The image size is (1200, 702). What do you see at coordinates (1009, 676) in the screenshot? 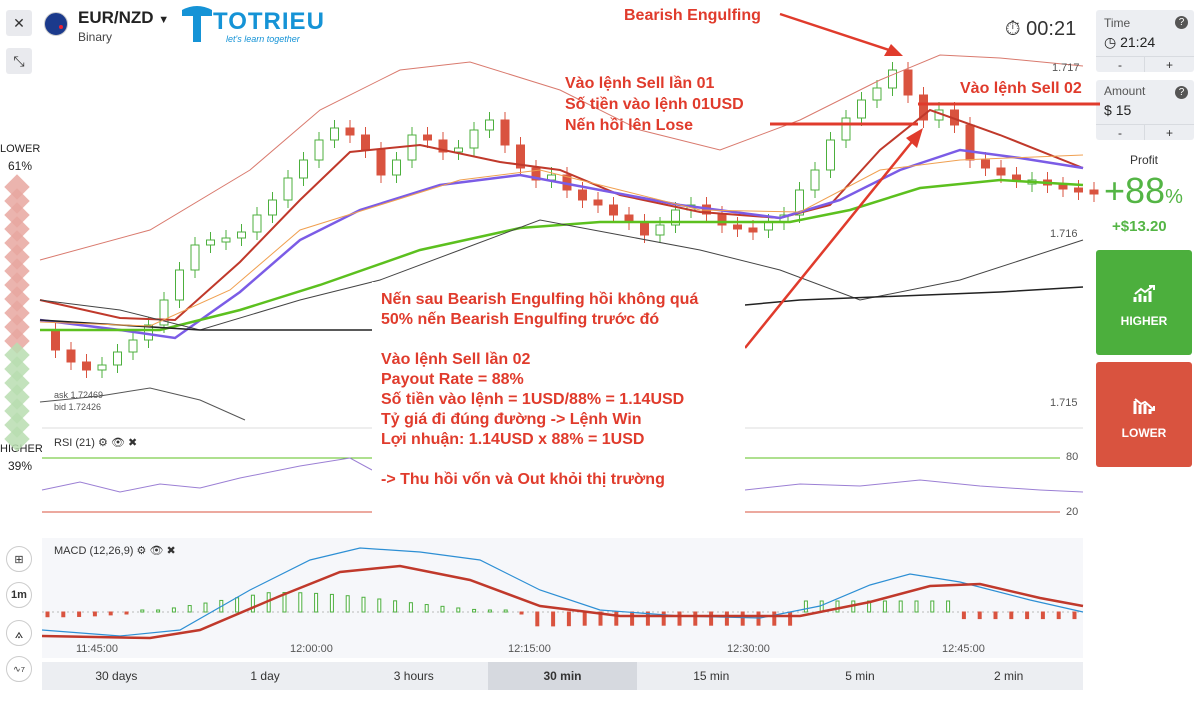
I see `tf-2-min: 2 min` at bounding box center [1009, 676].